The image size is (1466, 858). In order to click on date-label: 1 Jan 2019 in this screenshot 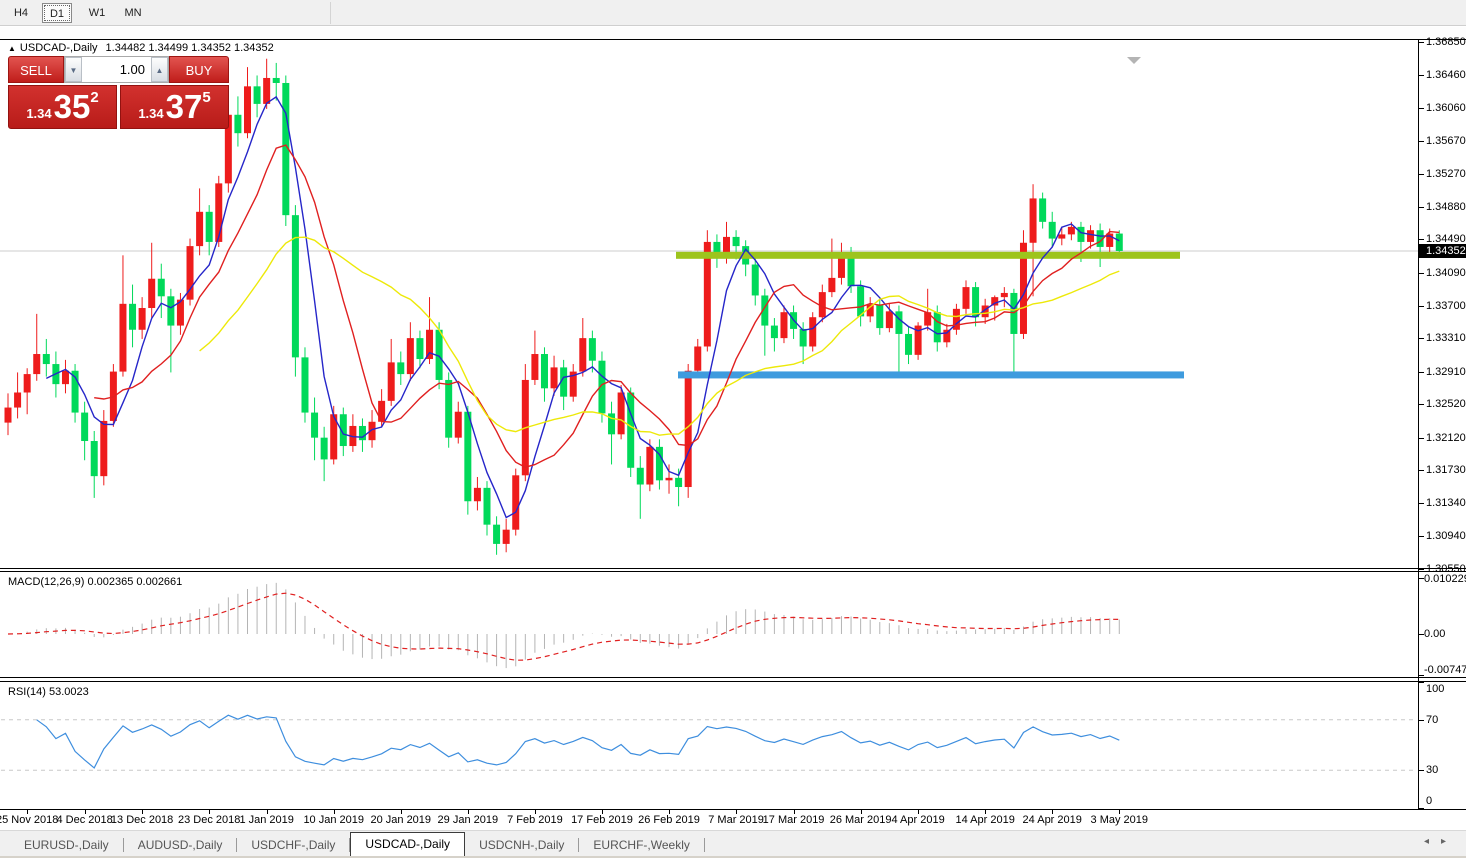, I will do `click(266, 820)`.